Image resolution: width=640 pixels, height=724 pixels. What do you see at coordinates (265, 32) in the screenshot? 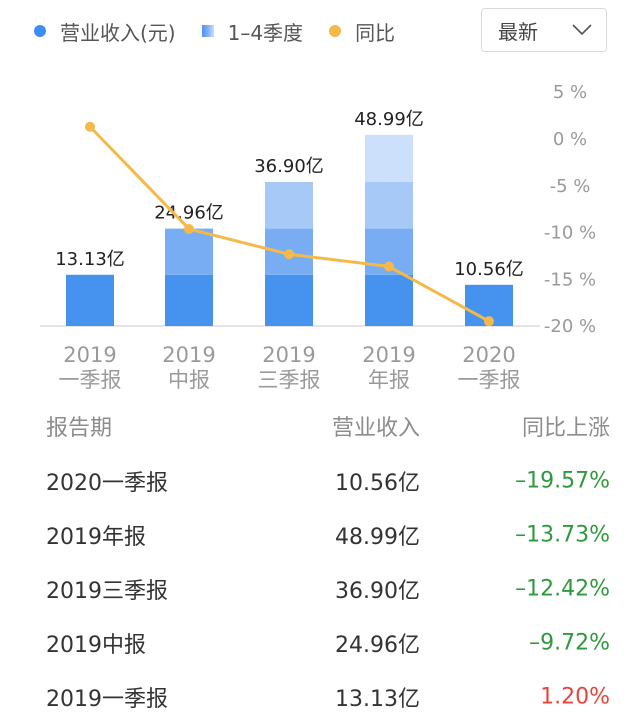
I see `legend-quarters-label: 1–4季度` at bounding box center [265, 32].